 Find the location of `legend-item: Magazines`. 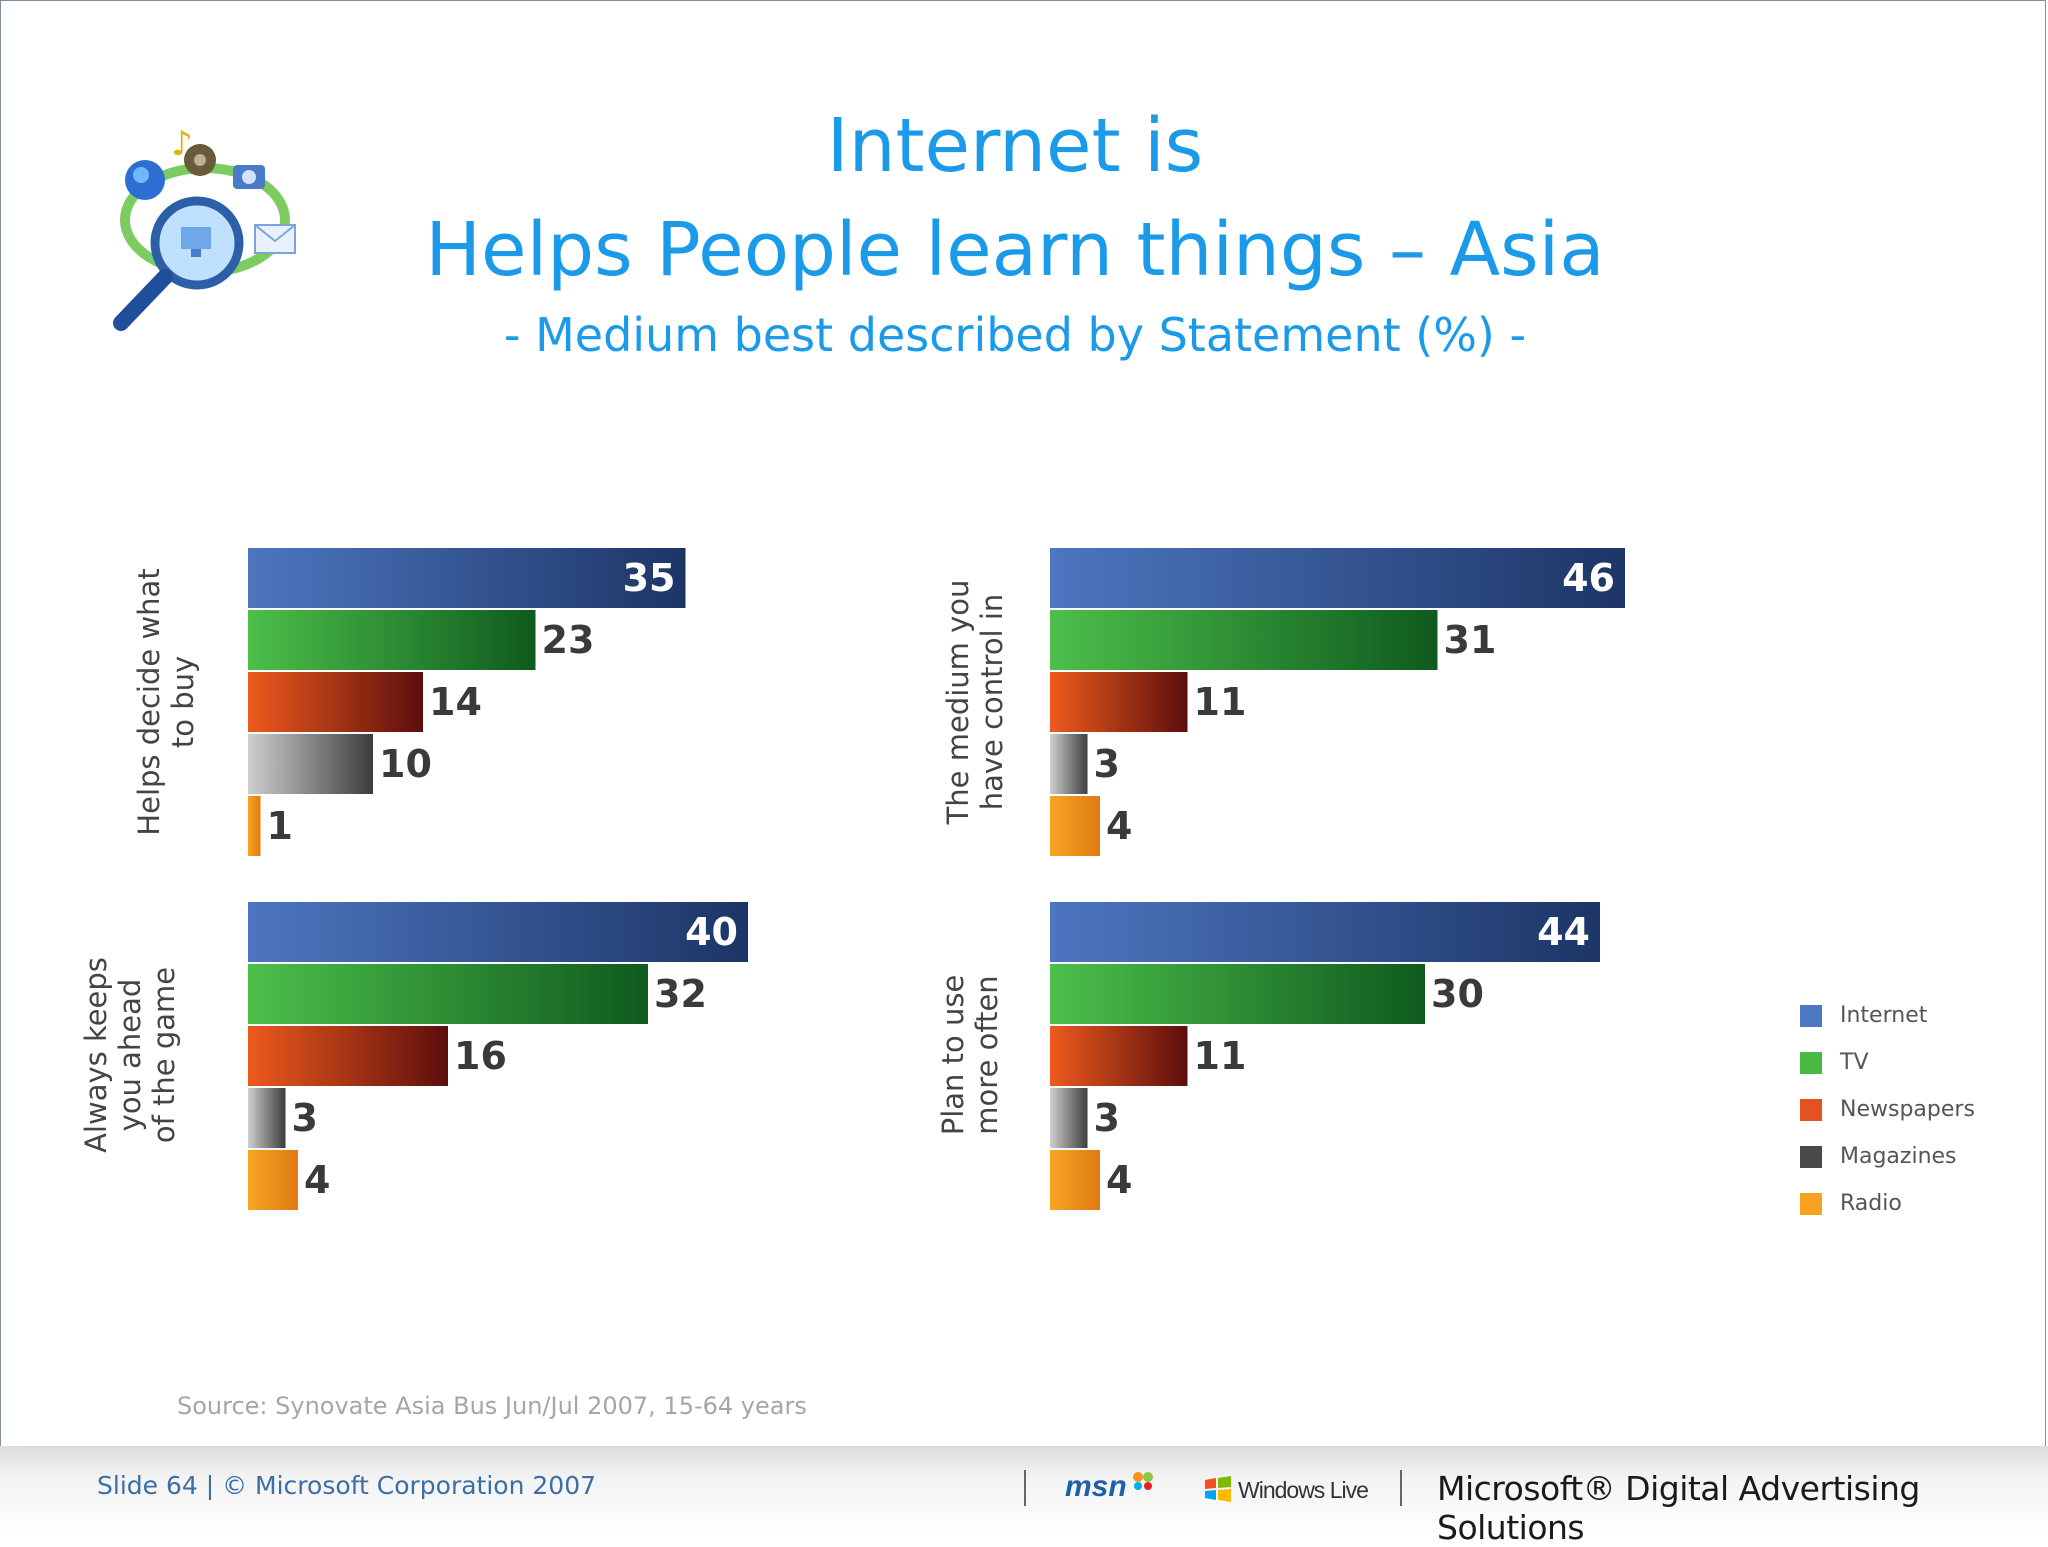

legend-item: Magazines is located at coordinates (1887, 1156).